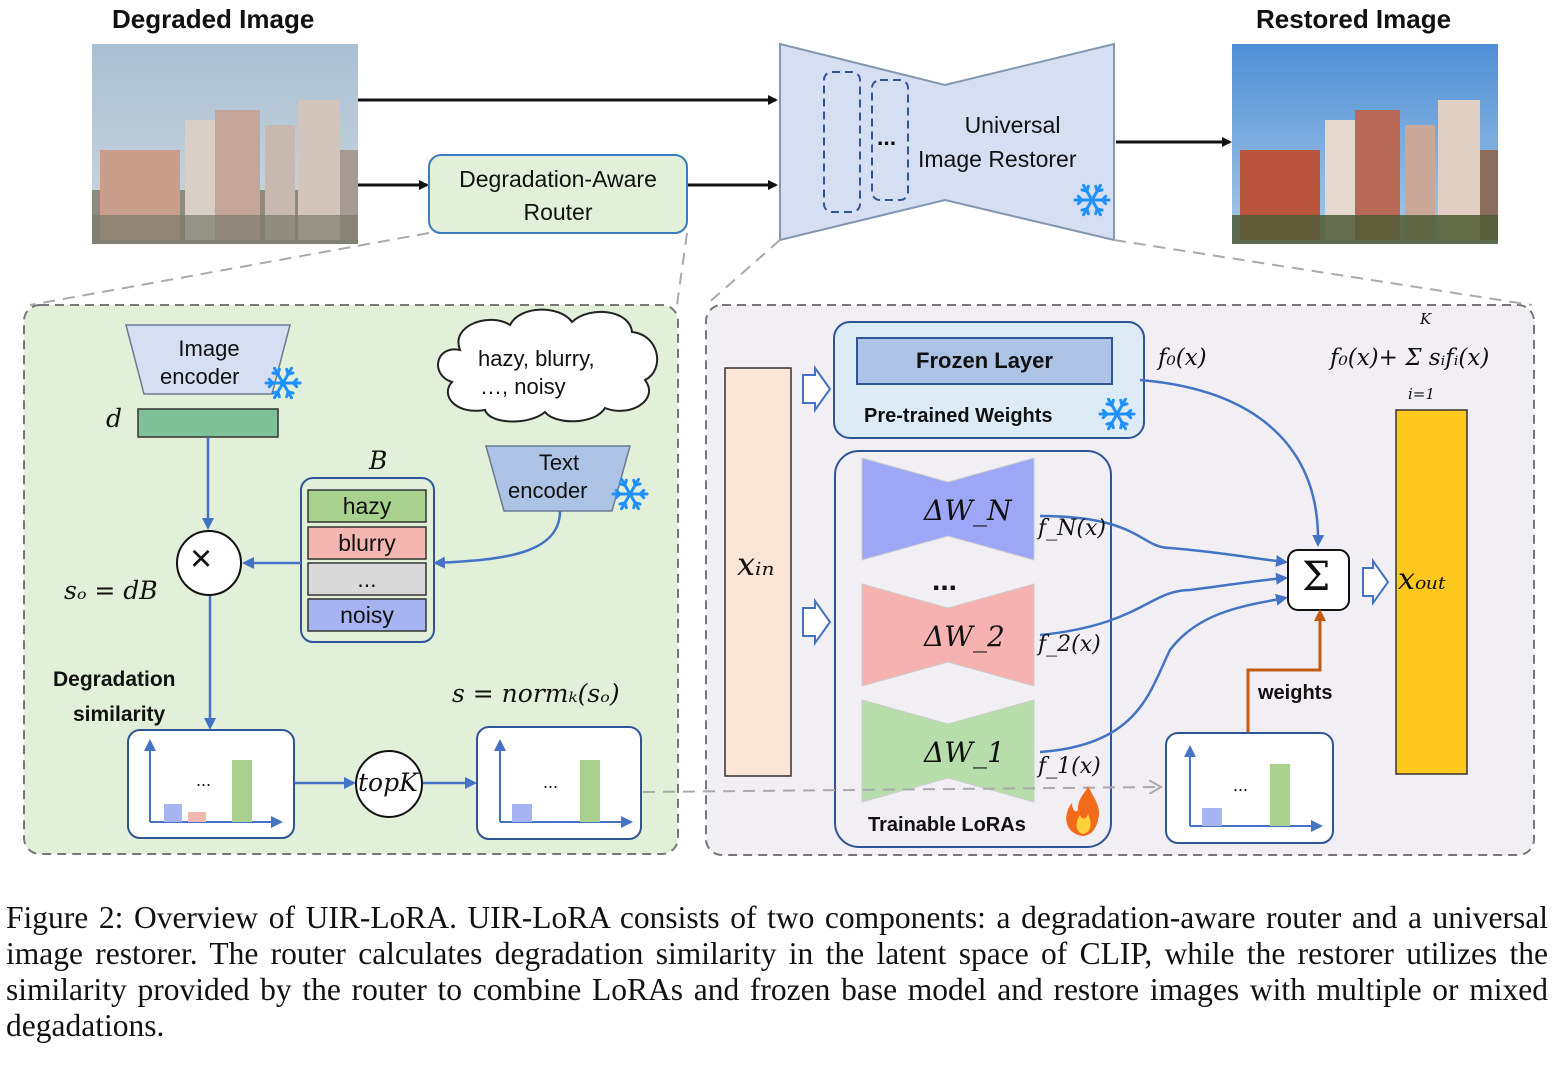  I want to click on cloud-text-1: hazy, blurry,, so click(536, 358).